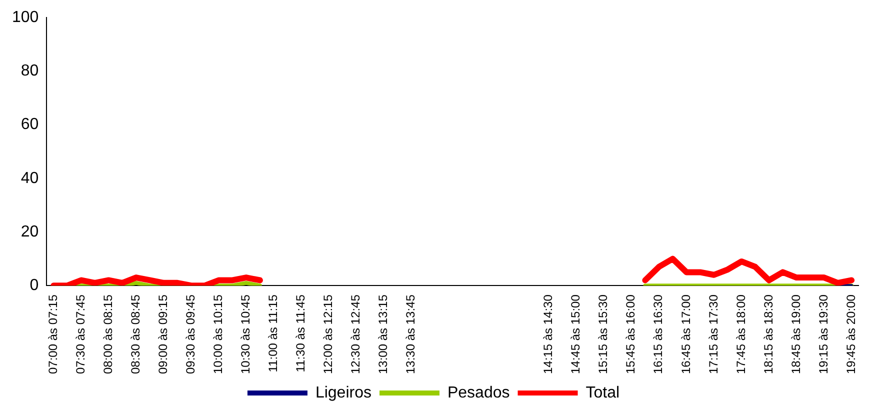  I want to click on x-tick-label: 12:00 às 12:15, so click(328, 334).